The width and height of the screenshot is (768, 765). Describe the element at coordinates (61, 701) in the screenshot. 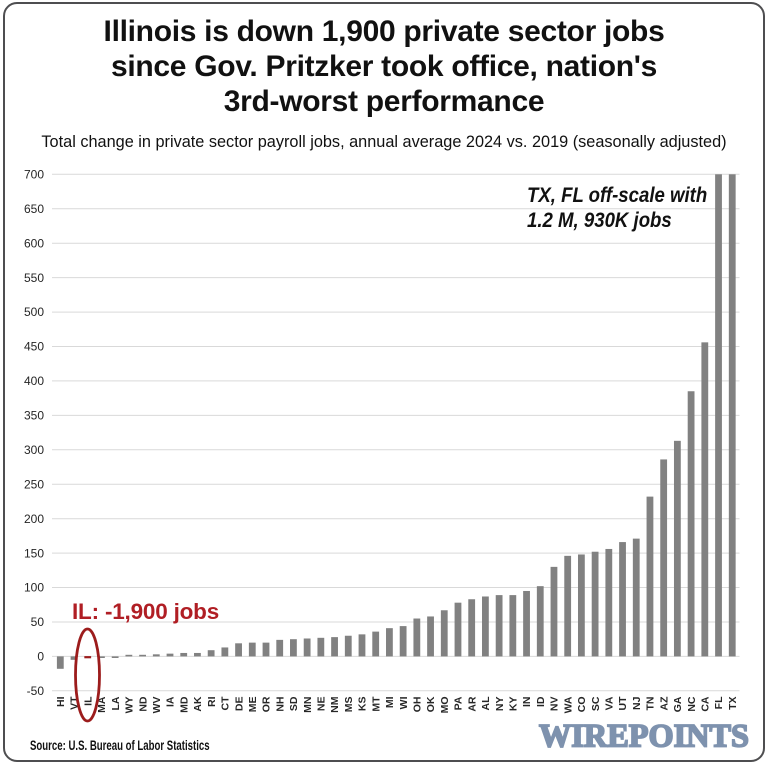

I see `svg-text: HI` at that location.